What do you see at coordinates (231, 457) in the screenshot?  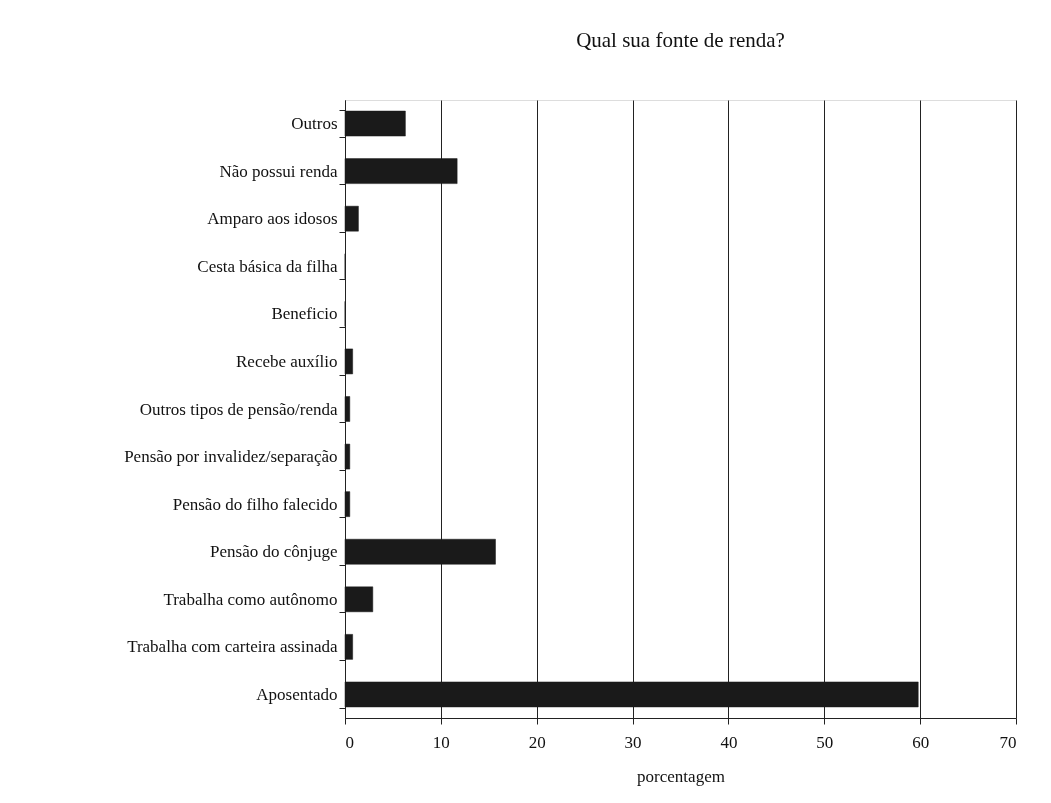 I see `y-tick-label: Pensão por invalidez/separação` at bounding box center [231, 457].